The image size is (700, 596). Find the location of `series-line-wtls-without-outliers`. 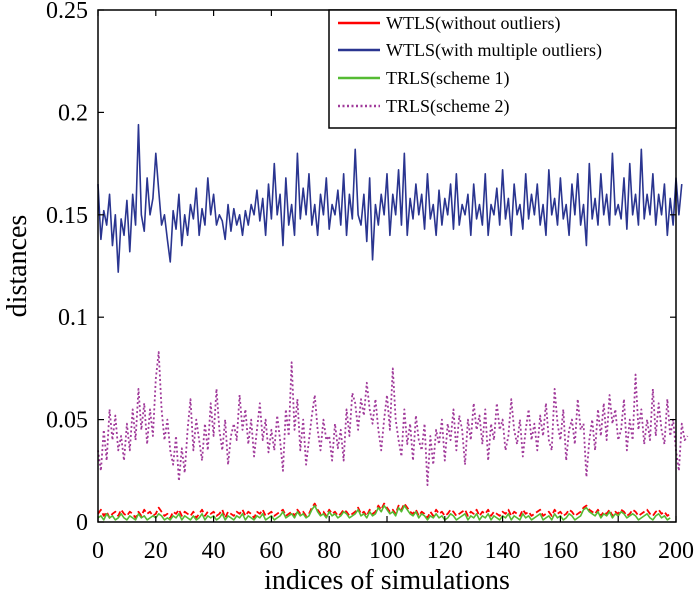

series-line-wtls-without-outliers is located at coordinates (384, 510).